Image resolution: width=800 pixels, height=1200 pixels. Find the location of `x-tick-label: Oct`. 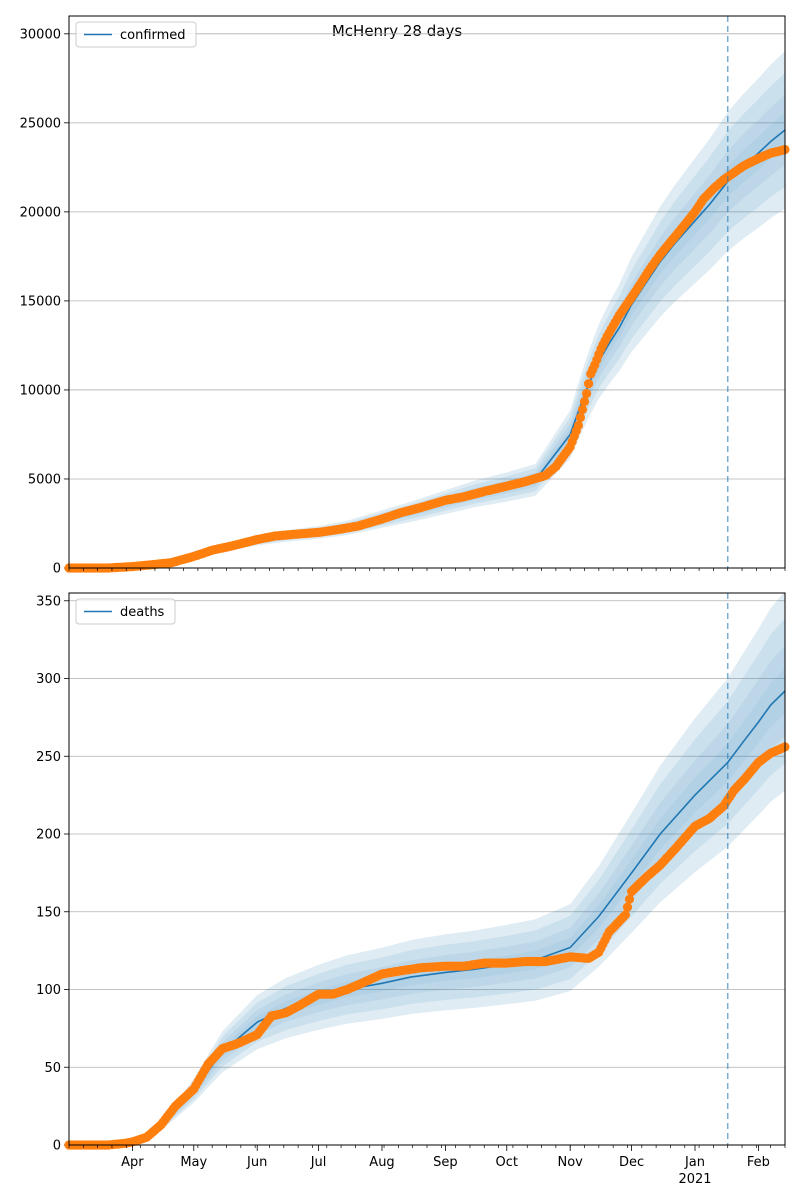

x-tick-label: Oct is located at coordinates (507, 1162).